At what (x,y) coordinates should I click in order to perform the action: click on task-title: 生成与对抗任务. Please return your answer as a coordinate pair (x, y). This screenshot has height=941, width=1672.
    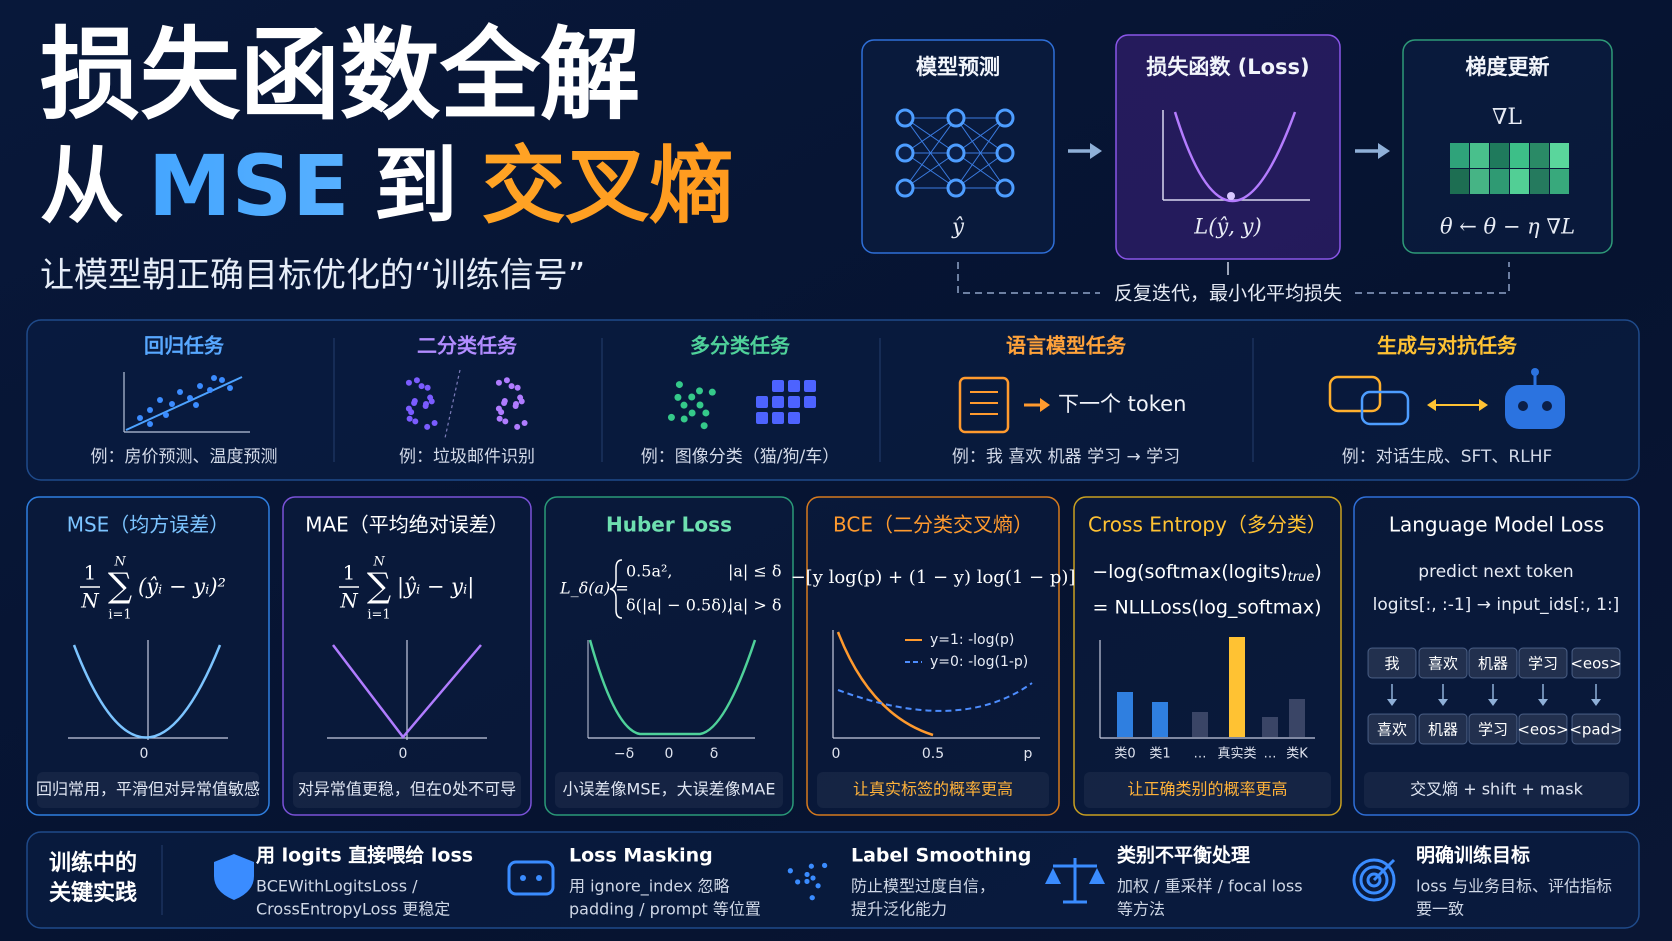
    Looking at the image, I should click on (1447, 346).